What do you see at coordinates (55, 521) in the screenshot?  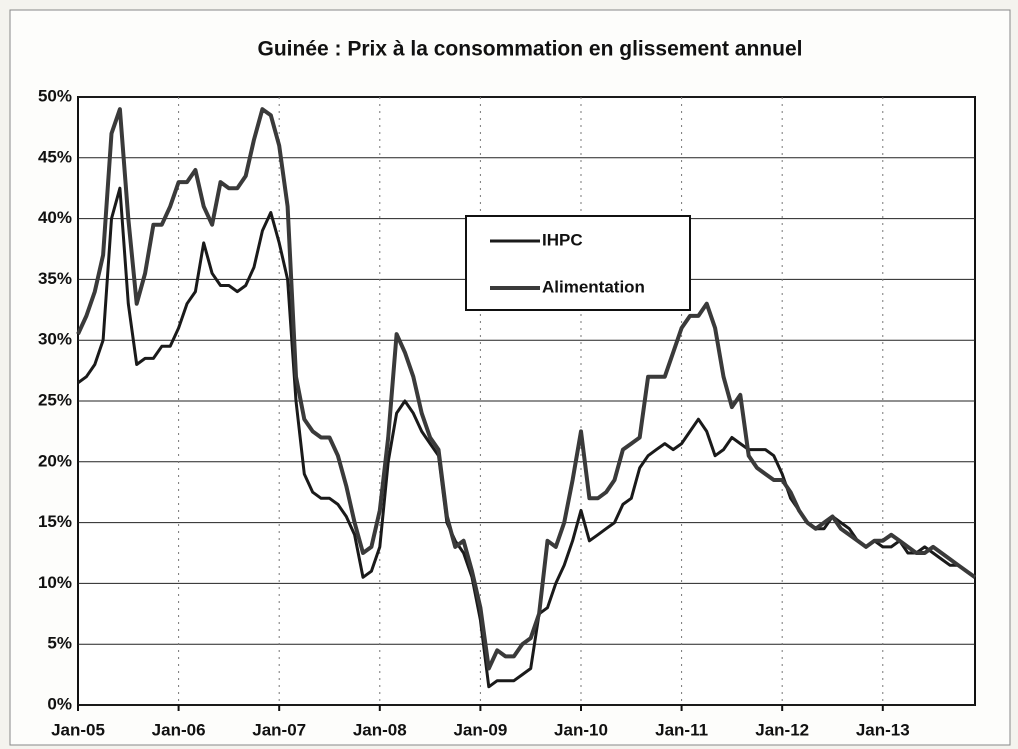 I see `y-tick-label: 15%` at bounding box center [55, 521].